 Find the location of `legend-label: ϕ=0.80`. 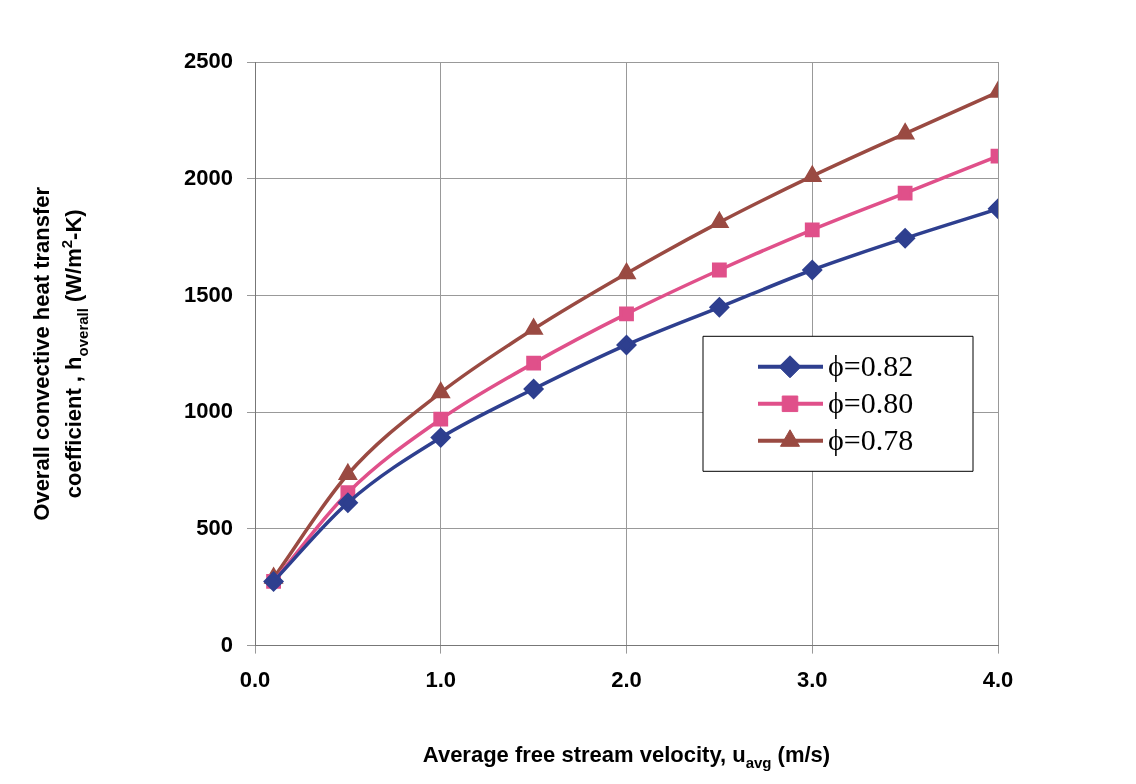

legend-label: ϕ=0.80 is located at coordinates (871, 402).